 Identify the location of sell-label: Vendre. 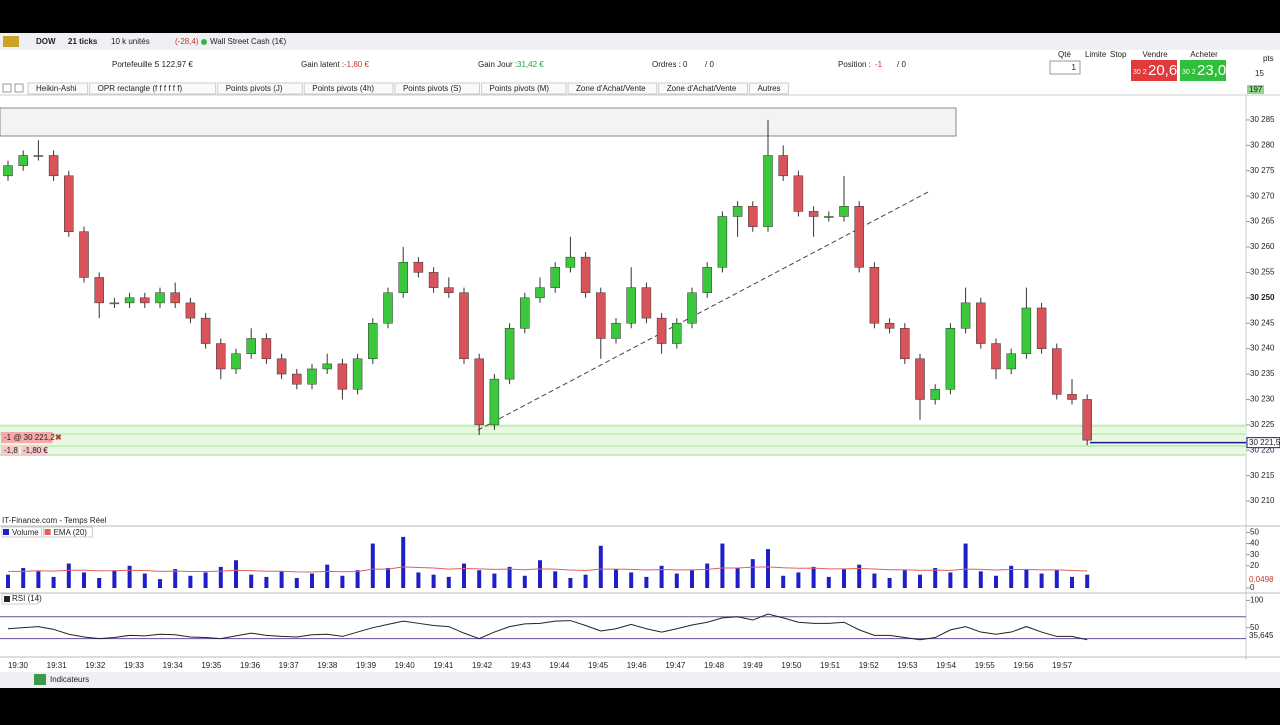
(1155, 54).